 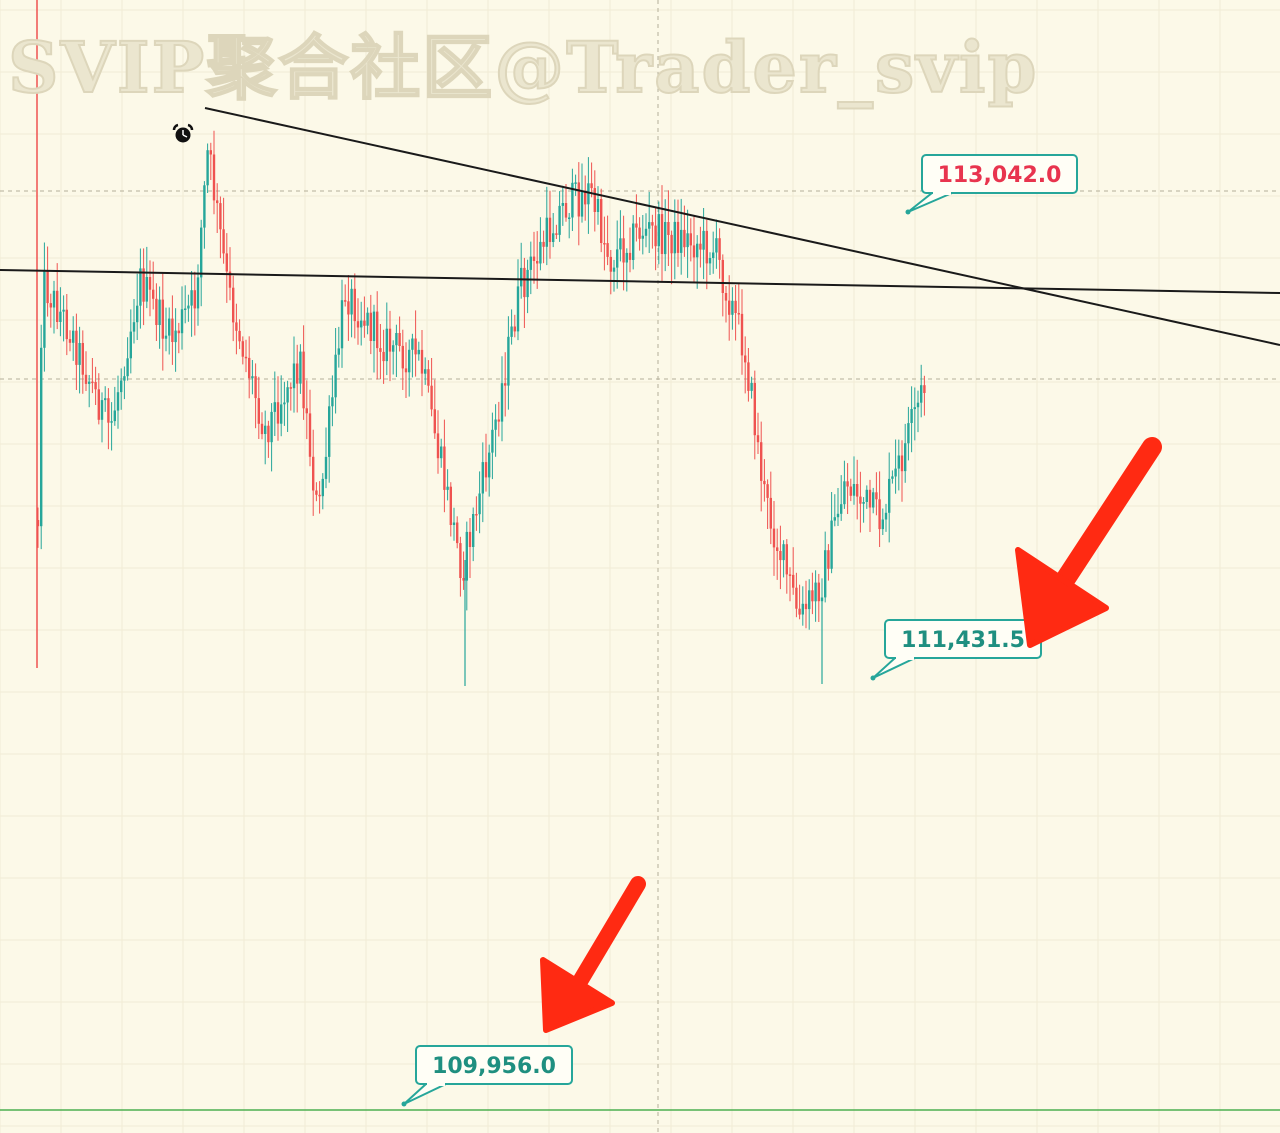 What do you see at coordinates (963, 640) in the screenshot?
I see `price-label-text: 111,431.5` at bounding box center [963, 640].